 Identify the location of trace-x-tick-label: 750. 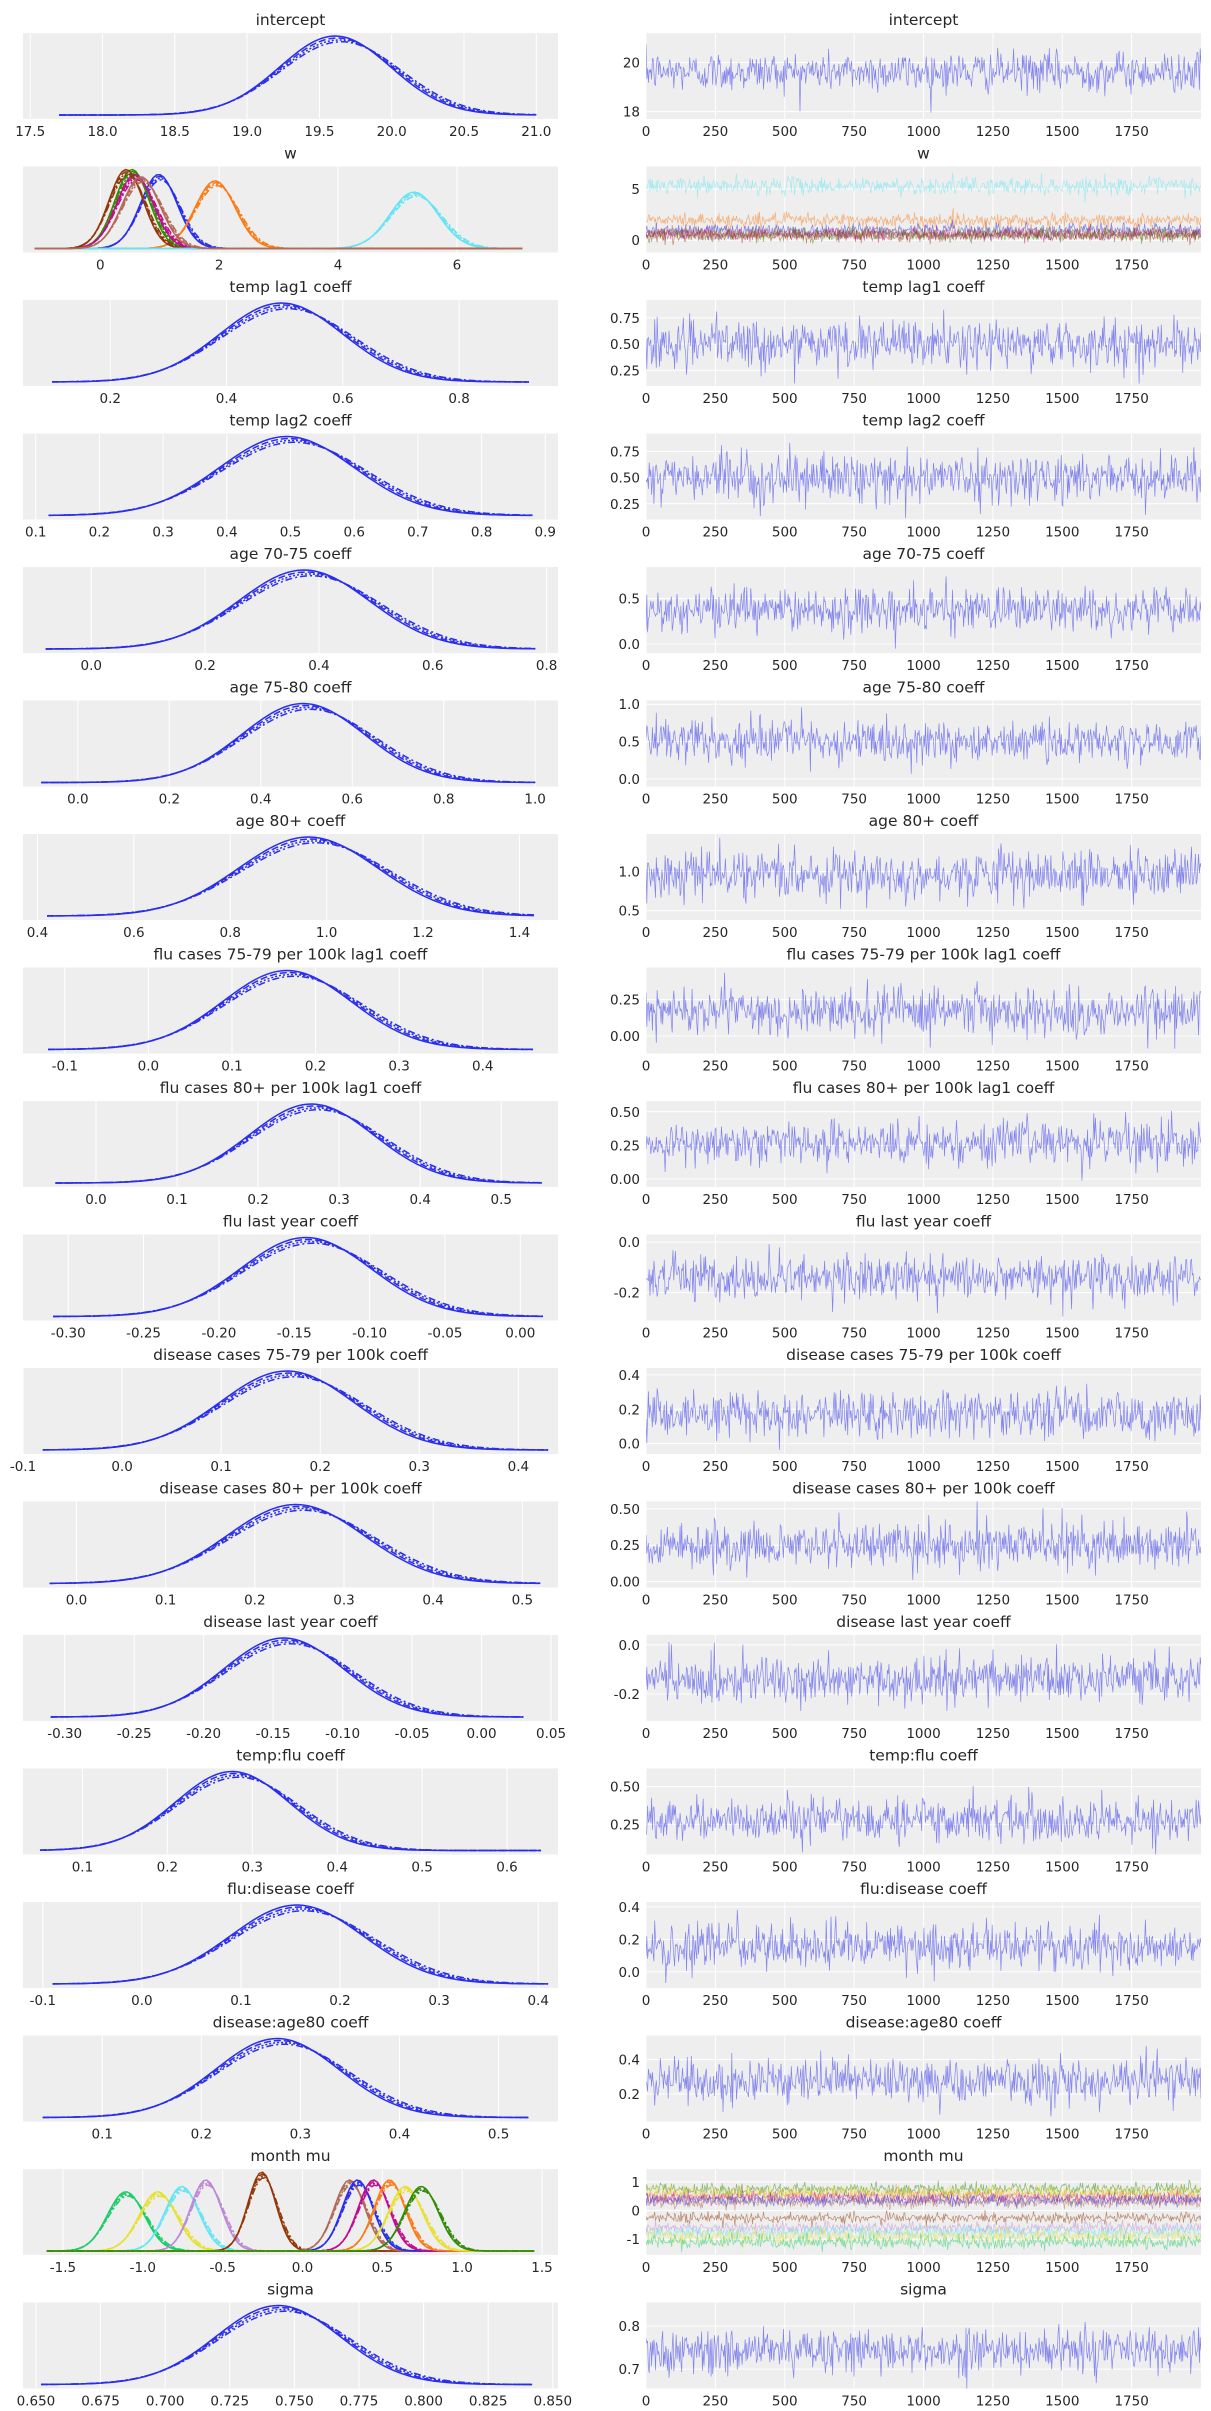
(854, 2402).